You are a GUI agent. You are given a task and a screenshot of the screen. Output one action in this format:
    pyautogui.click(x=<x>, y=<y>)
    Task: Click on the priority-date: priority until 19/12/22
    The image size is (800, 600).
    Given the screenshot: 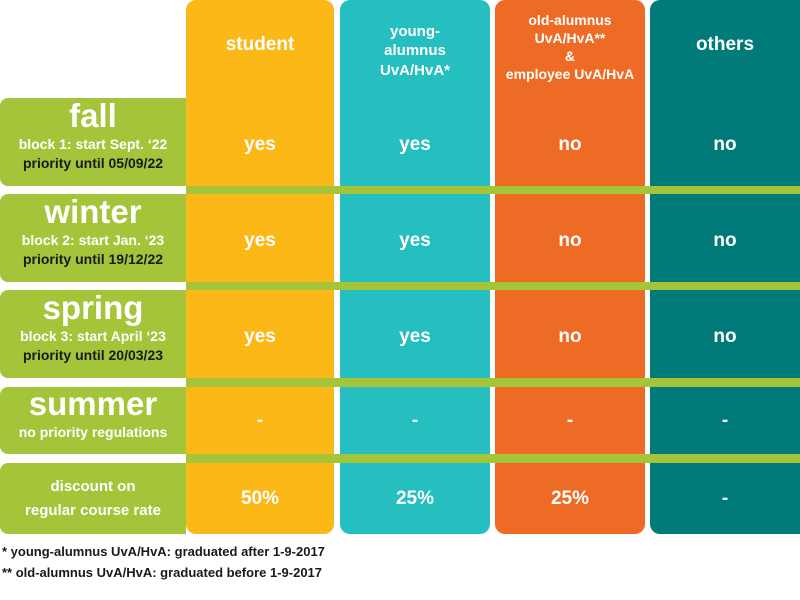 What is the action you would take?
    pyautogui.click(x=93, y=258)
    